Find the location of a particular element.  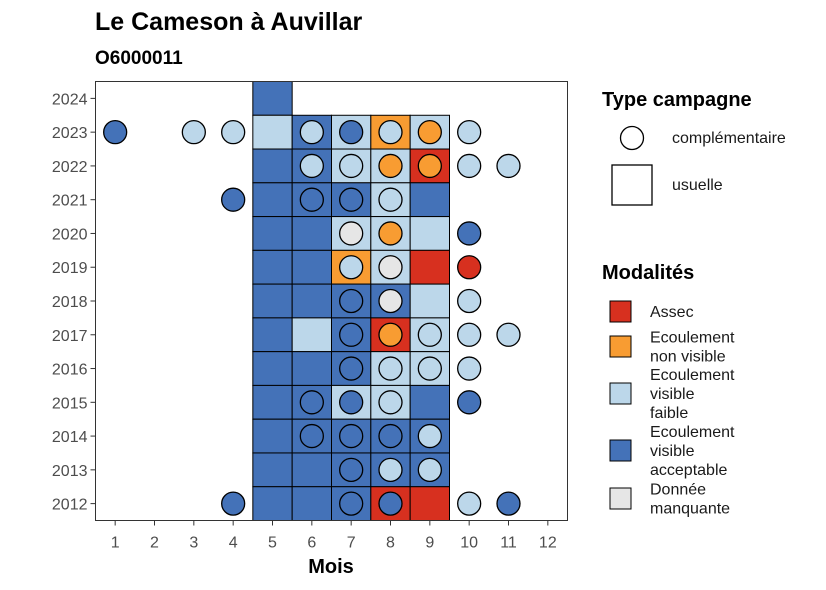

legend-modalites-title: Modalités is located at coordinates (648, 273).